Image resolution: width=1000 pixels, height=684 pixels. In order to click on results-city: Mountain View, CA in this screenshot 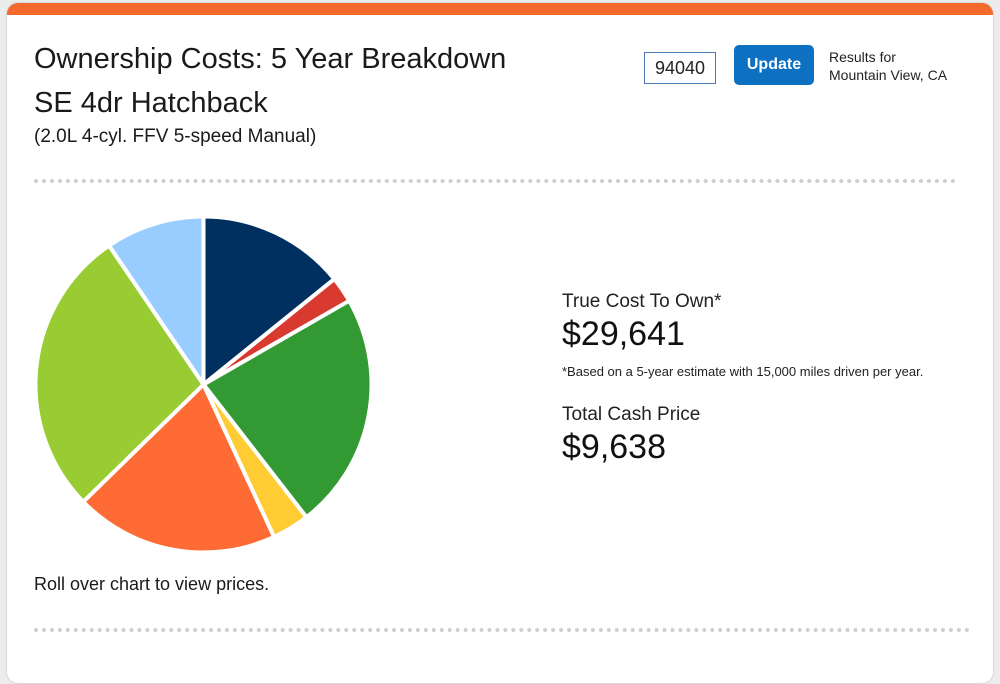, I will do `click(888, 75)`.